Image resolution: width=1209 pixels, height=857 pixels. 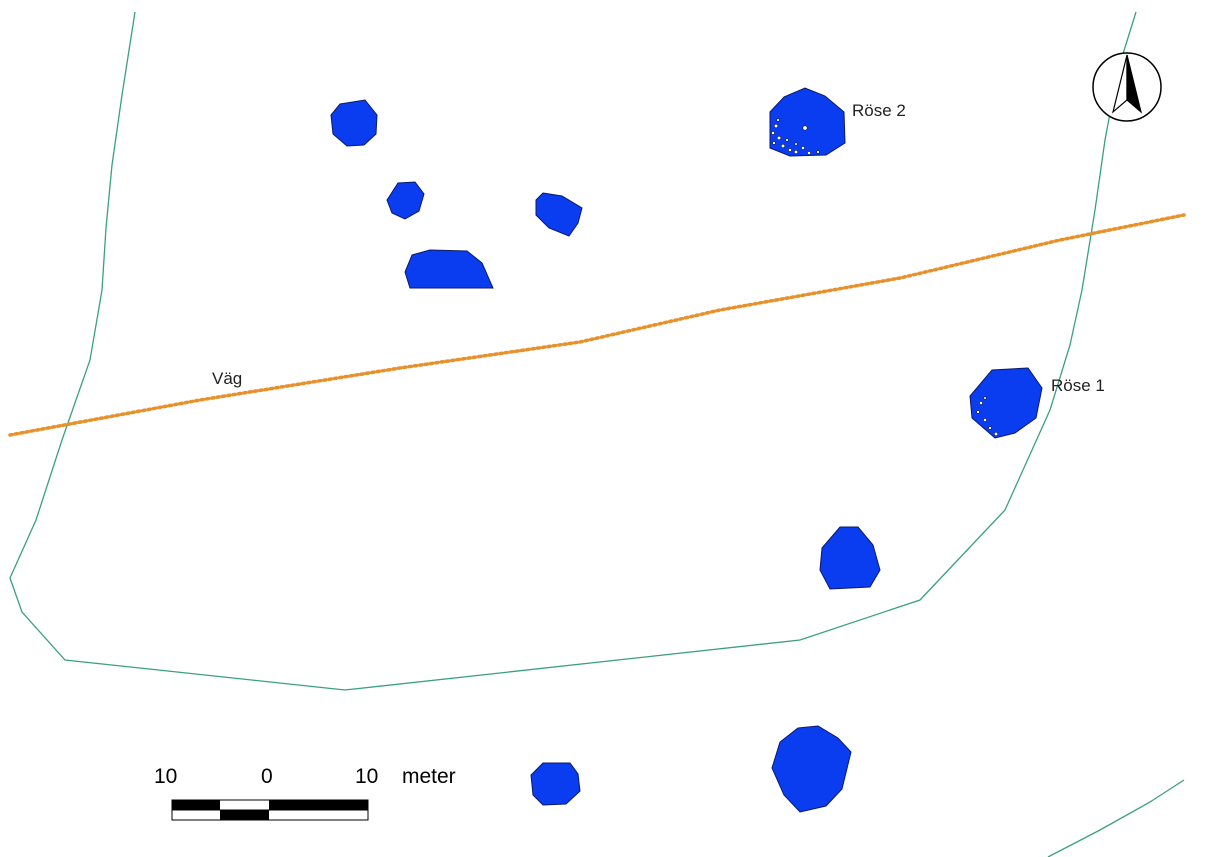 I want to click on scale-unit: meter, so click(x=429, y=776).